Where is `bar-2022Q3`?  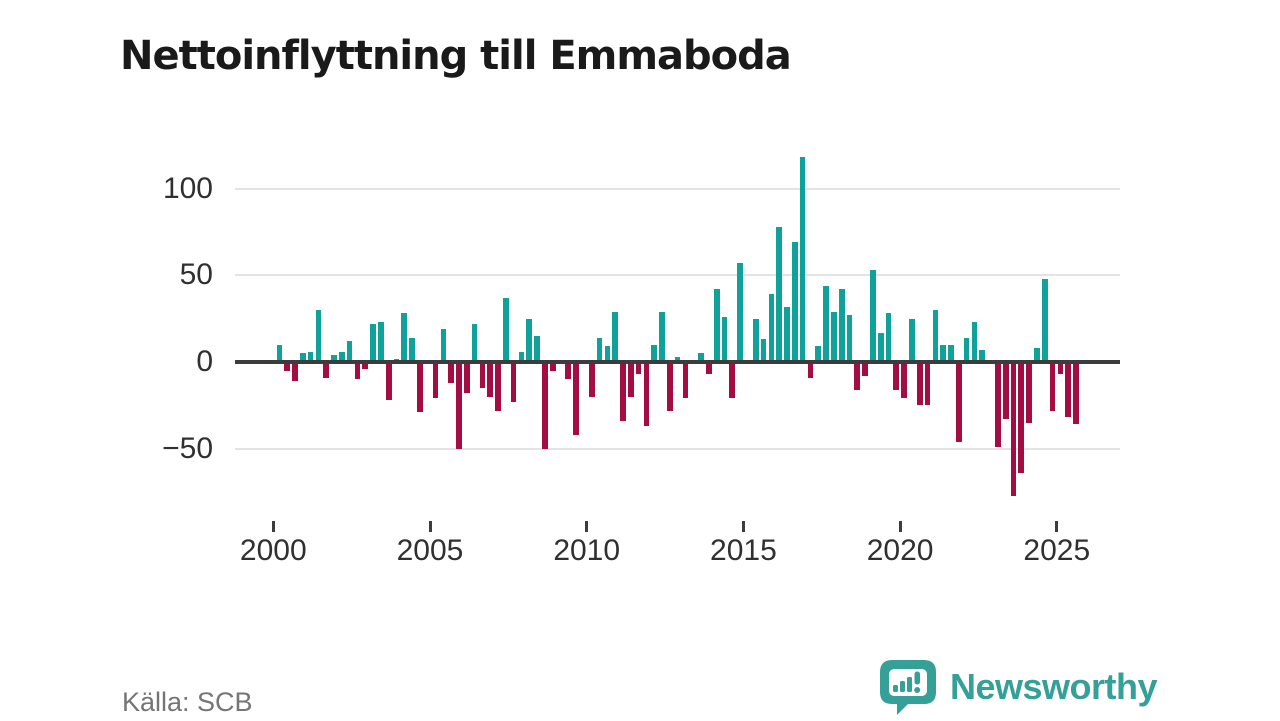 bar-2022Q3 is located at coordinates (982, 355).